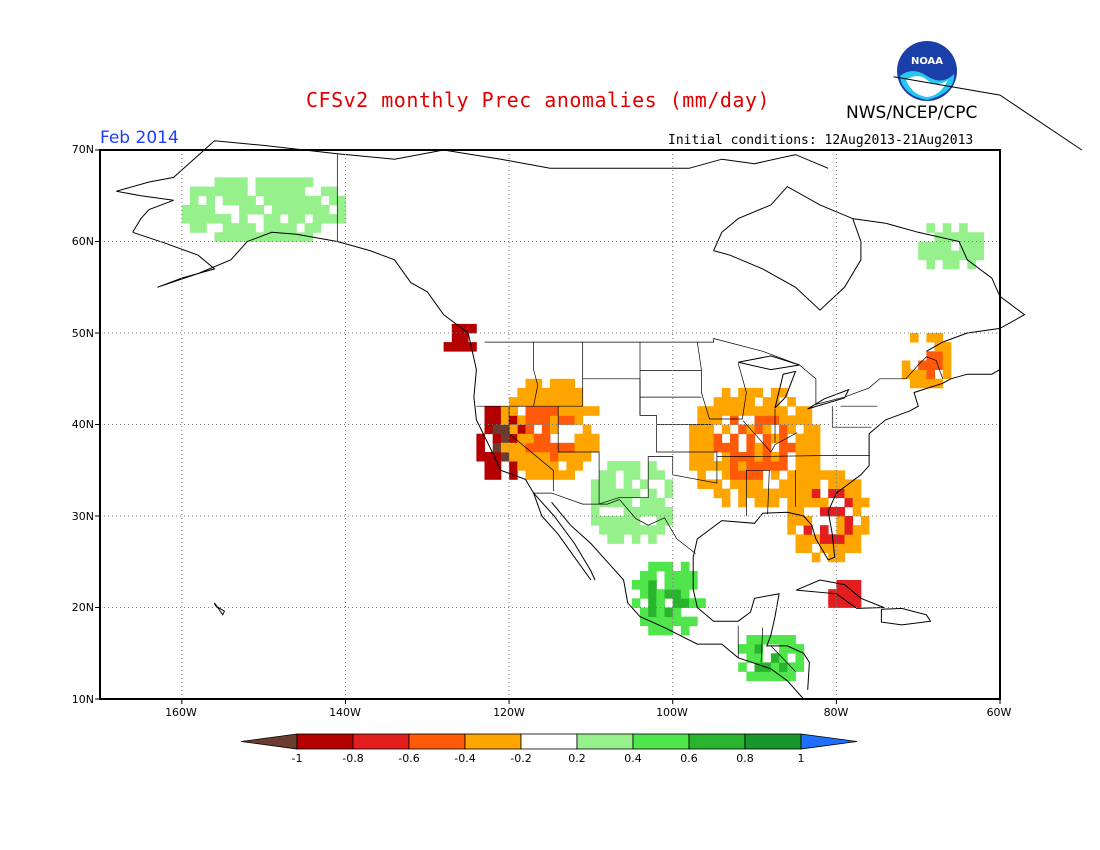 The height and width of the screenshot is (850, 1100). What do you see at coordinates (912, 113) in the screenshot?
I see `organization-label: NWS/NCEP/CPC` at bounding box center [912, 113].